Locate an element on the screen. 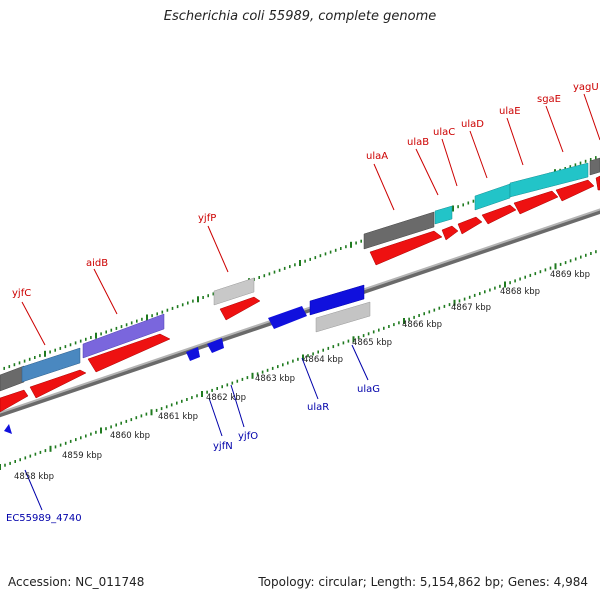 The image size is (600, 600). kbp-label: 4860 kbp is located at coordinates (130, 436).